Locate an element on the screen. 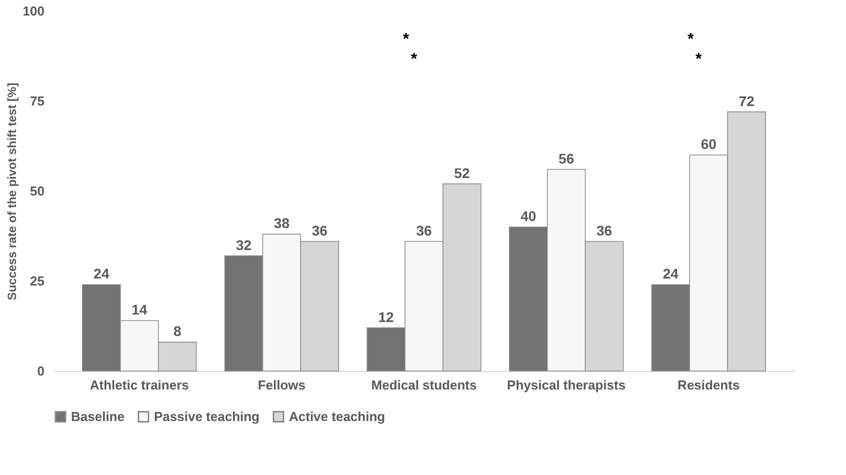  data-label: 32 is located at coordinates (244, 244).